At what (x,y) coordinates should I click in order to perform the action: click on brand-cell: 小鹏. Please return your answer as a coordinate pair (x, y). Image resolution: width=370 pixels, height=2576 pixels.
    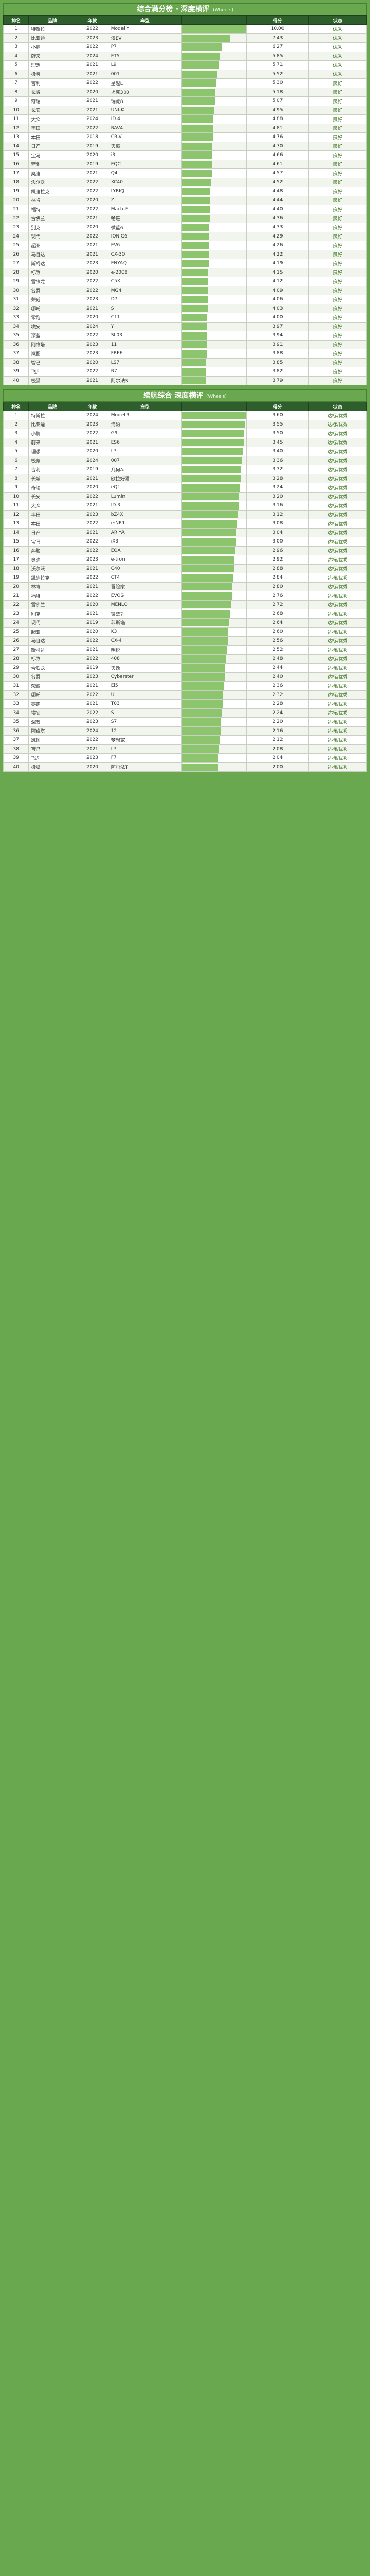
    Looking at the image, I should click on (52, 47).